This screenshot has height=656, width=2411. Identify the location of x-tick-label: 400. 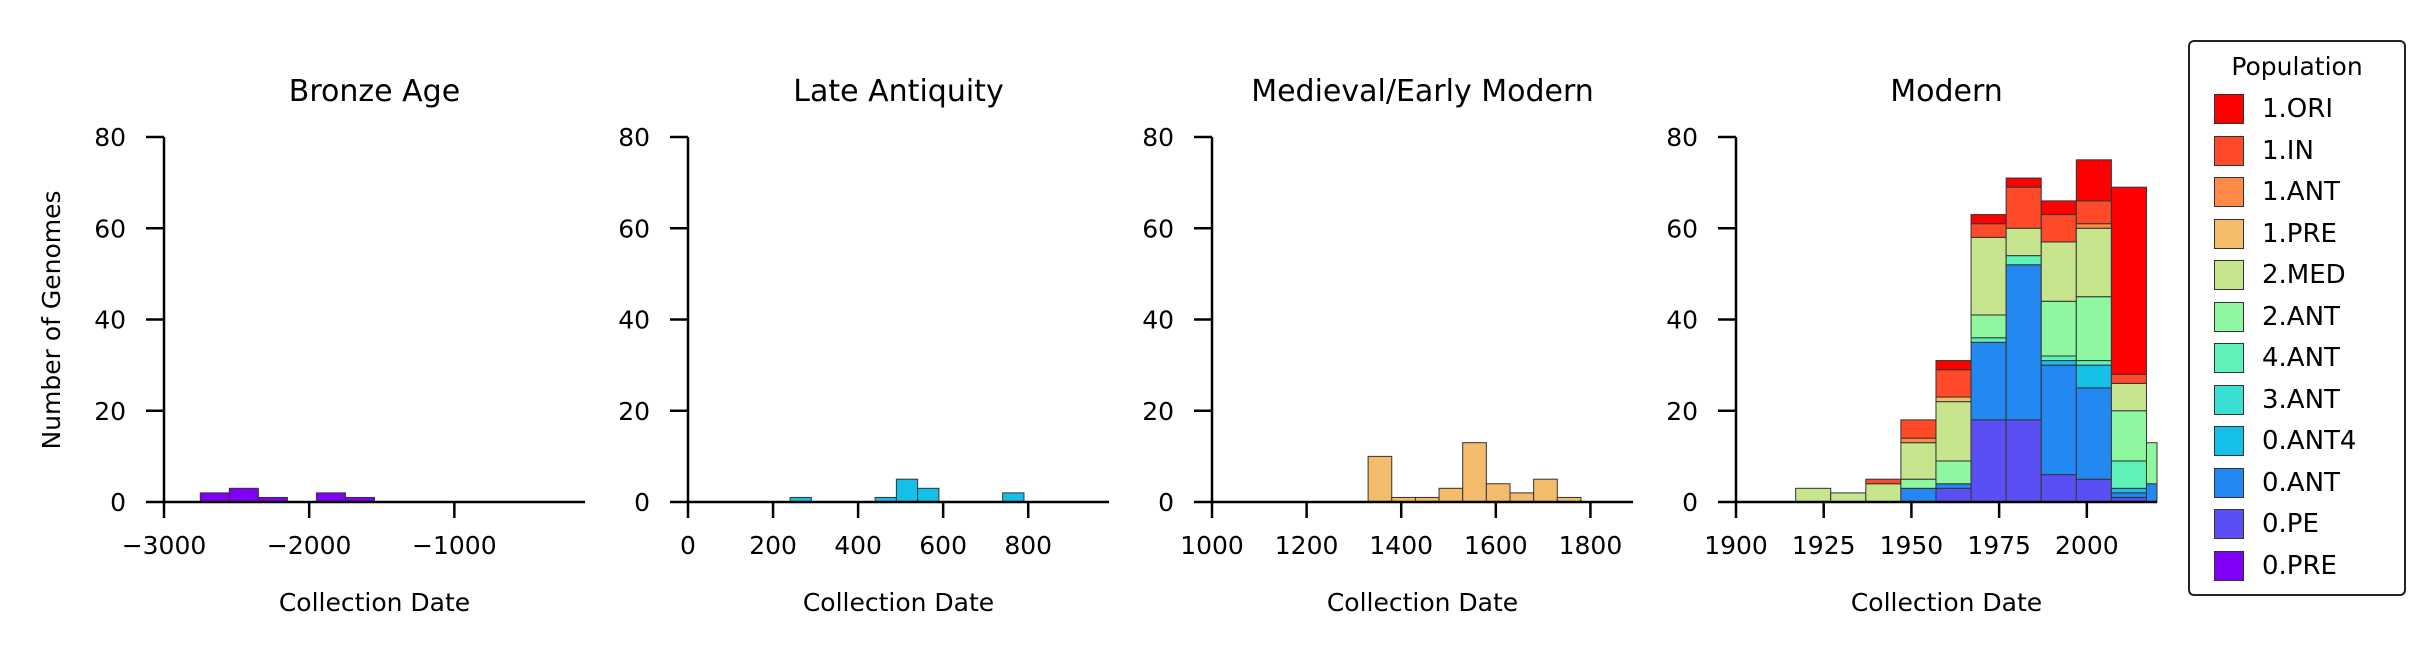
(858, 545).